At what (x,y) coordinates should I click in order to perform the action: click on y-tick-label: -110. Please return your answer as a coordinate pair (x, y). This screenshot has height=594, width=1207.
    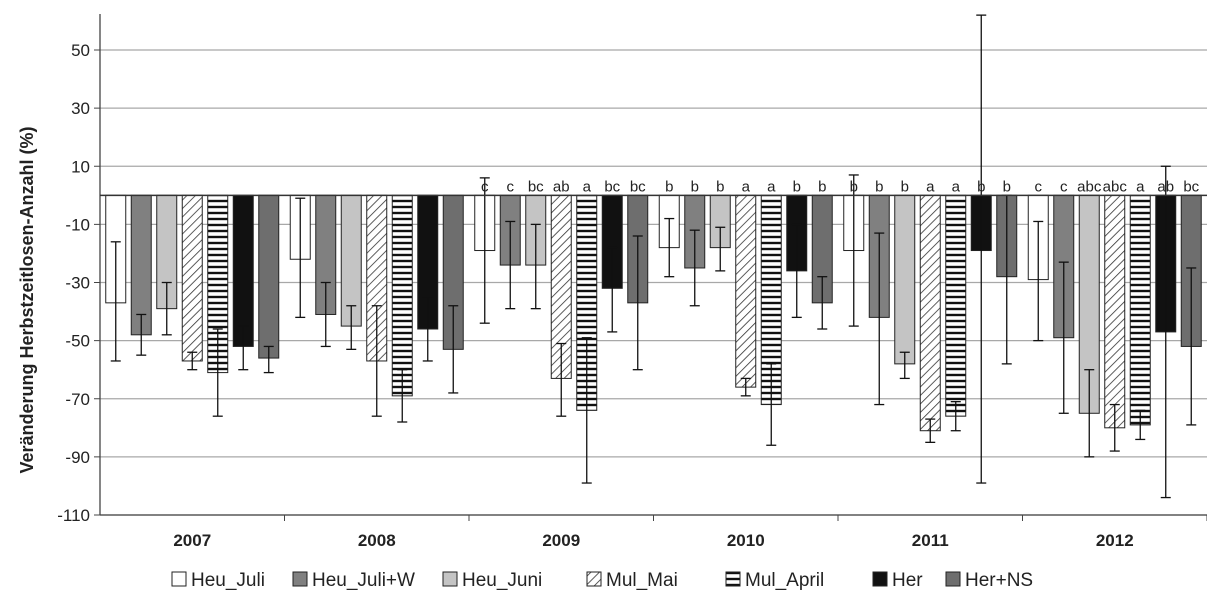
    Looking at the image, I should click on (73, 515).